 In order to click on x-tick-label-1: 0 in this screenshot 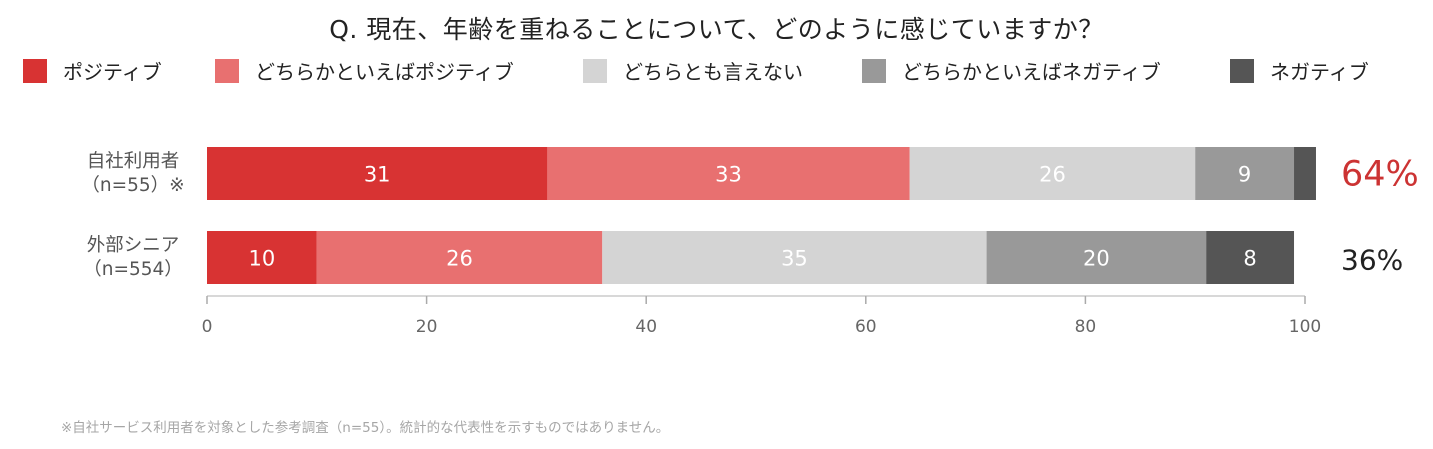, I will do `click(207, 327)`.